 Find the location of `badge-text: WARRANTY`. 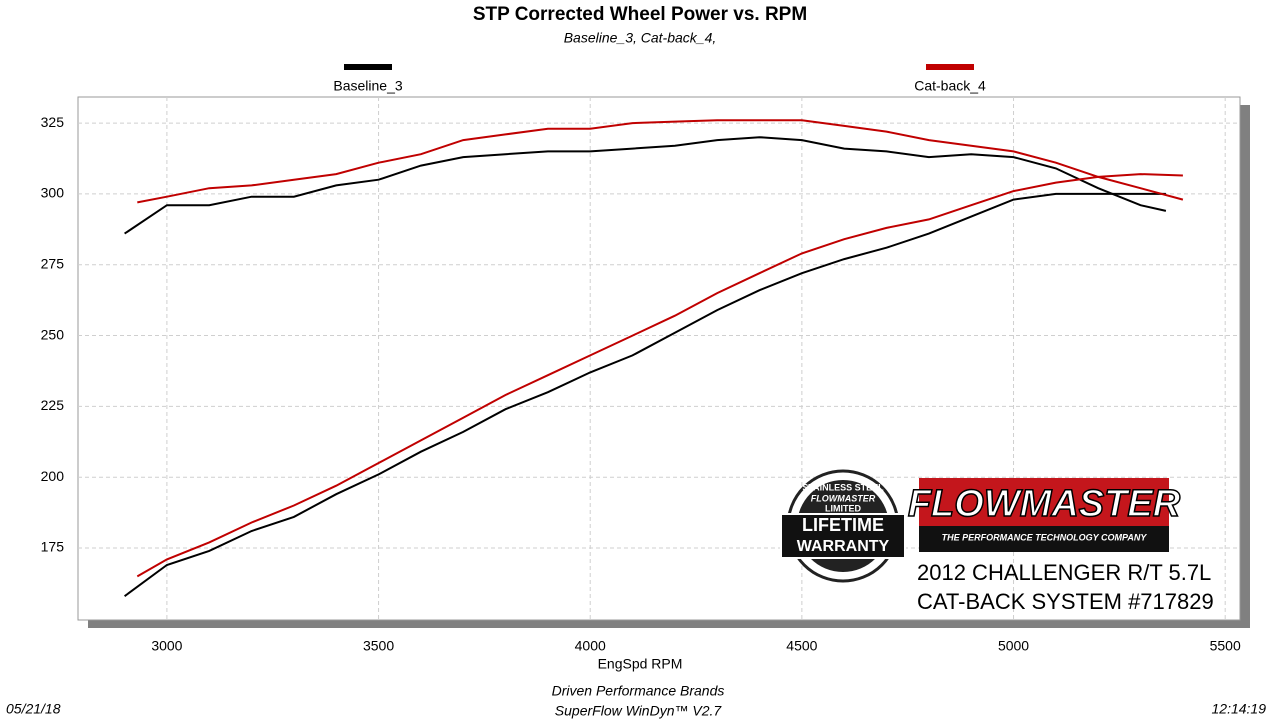

badge-text: WARRANTY is located at coordinates (843, 546).